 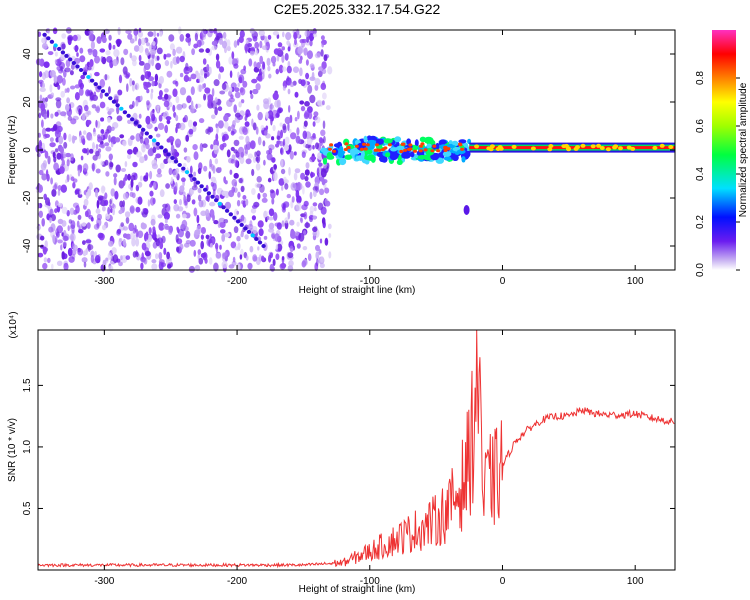 I want to click on x-tick-label: -300, so click(x=104, y=581).